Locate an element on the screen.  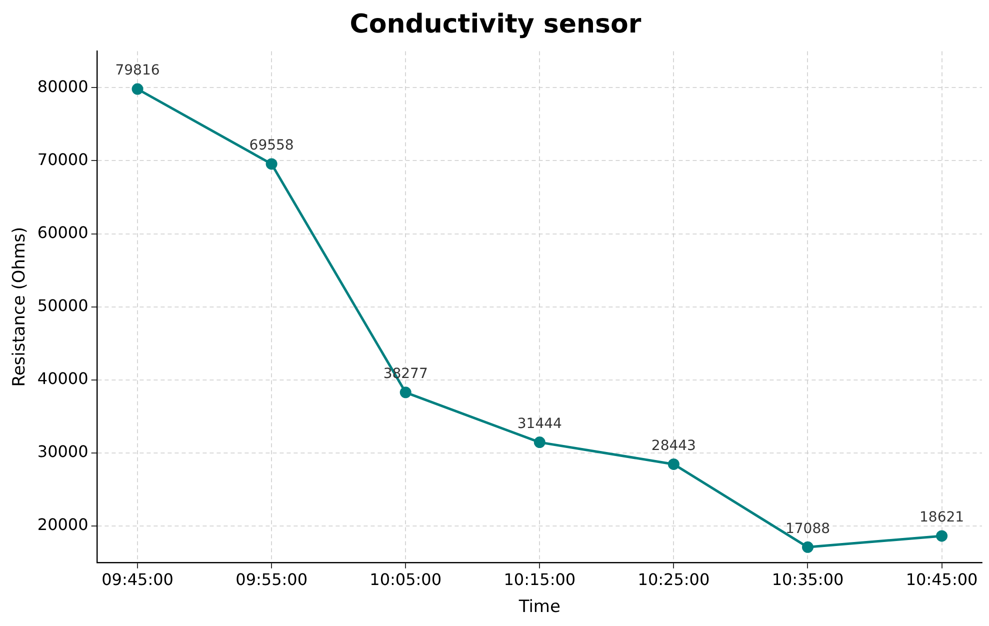
chart-title: Conductivity sensor is located at coordinates (496, 24).